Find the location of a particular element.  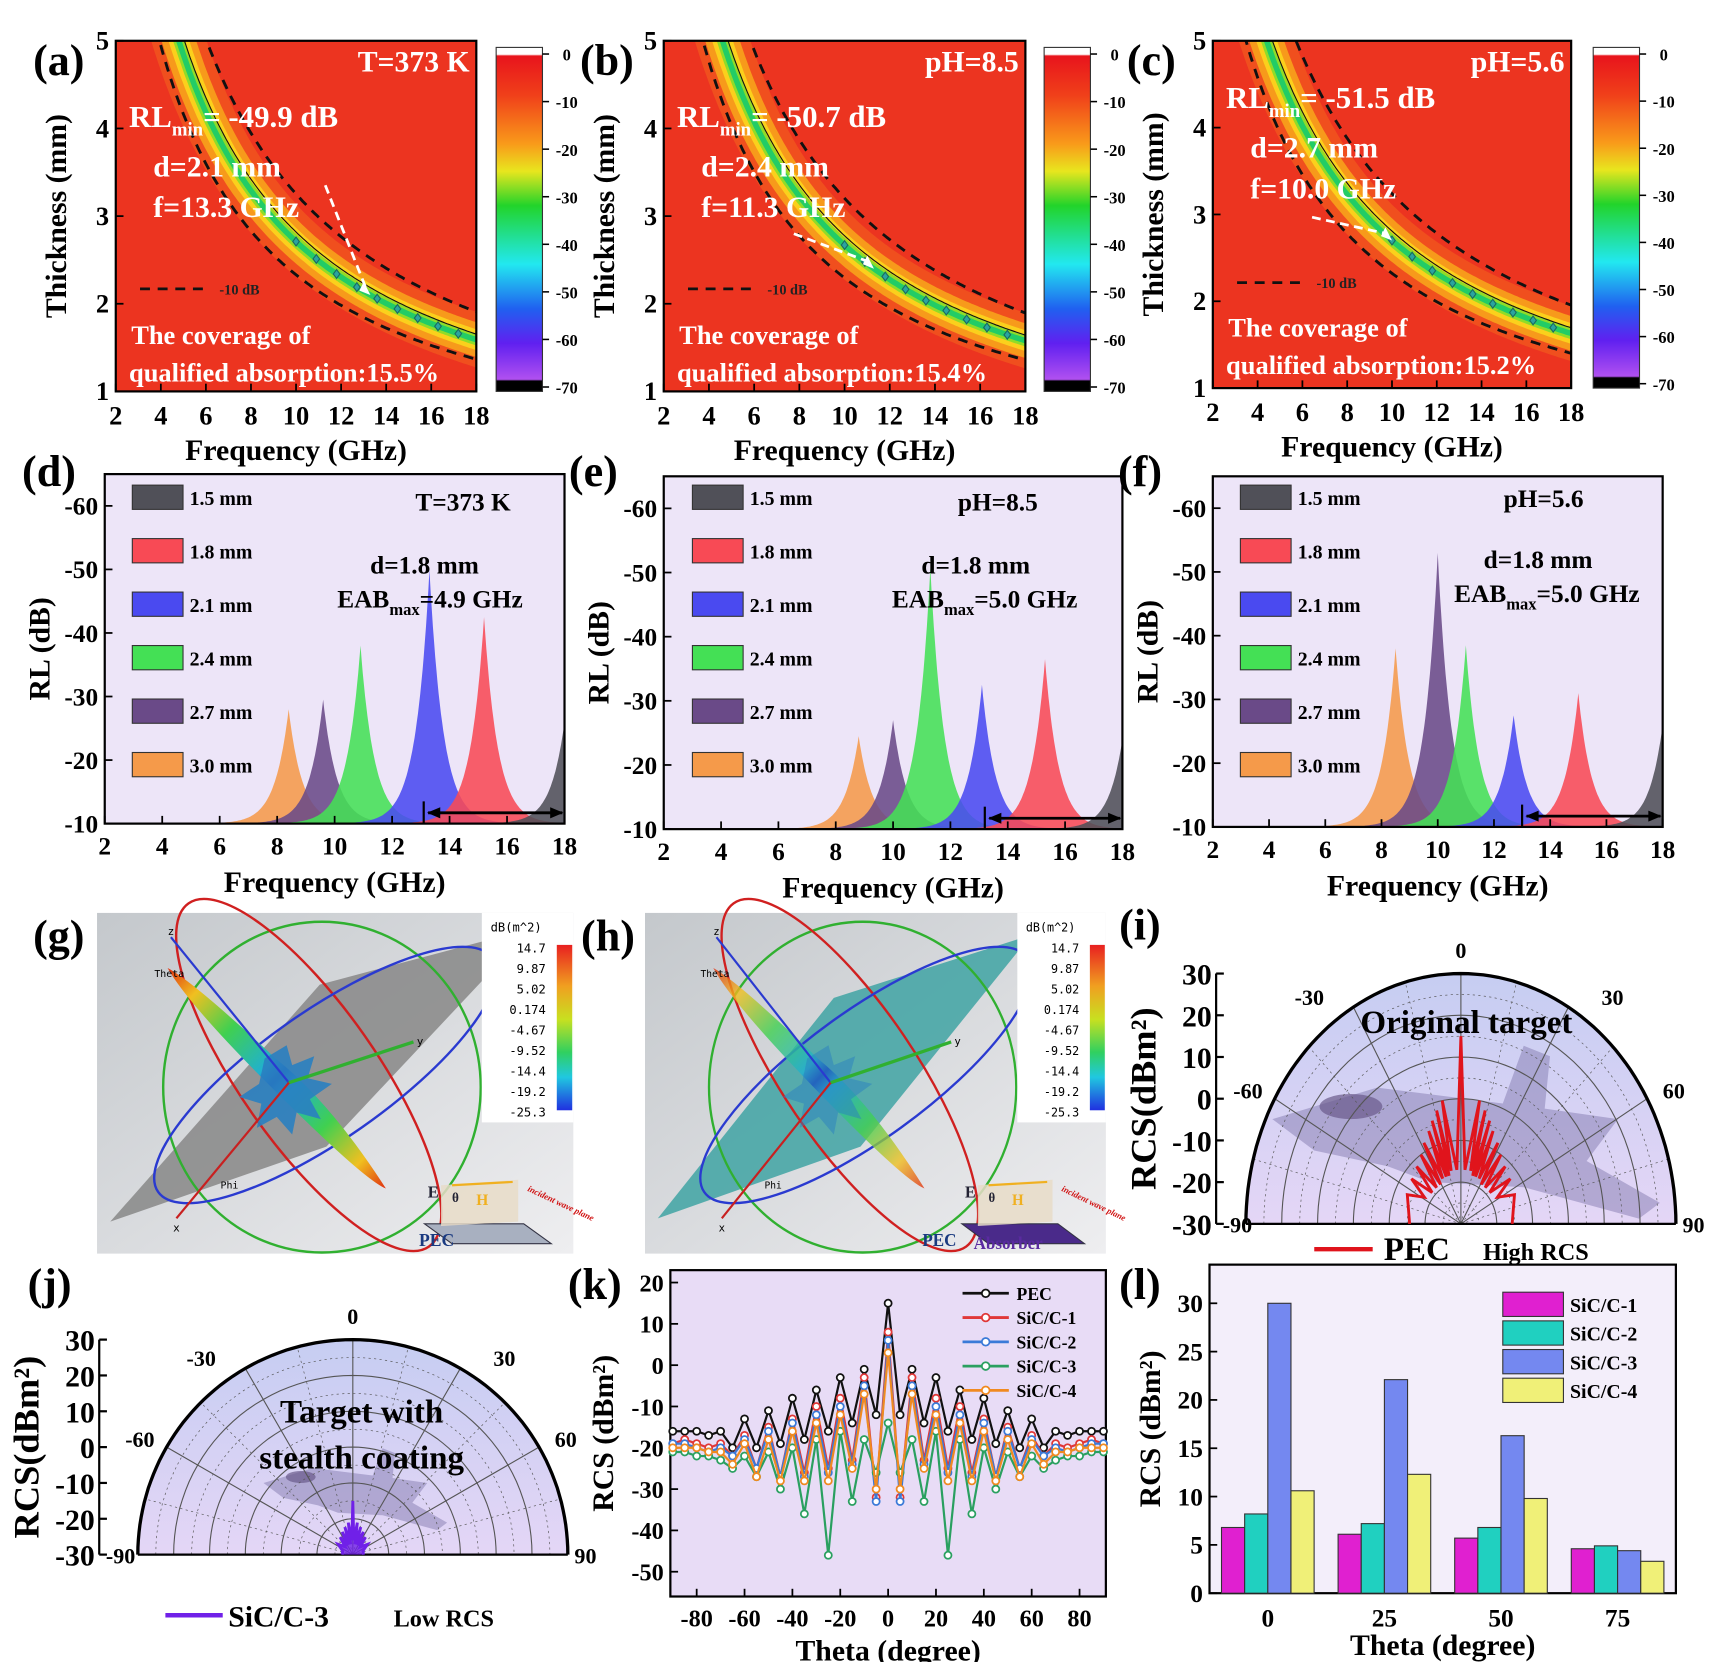

polar-series-SiCC3 is located at coordinates (353, 1527).